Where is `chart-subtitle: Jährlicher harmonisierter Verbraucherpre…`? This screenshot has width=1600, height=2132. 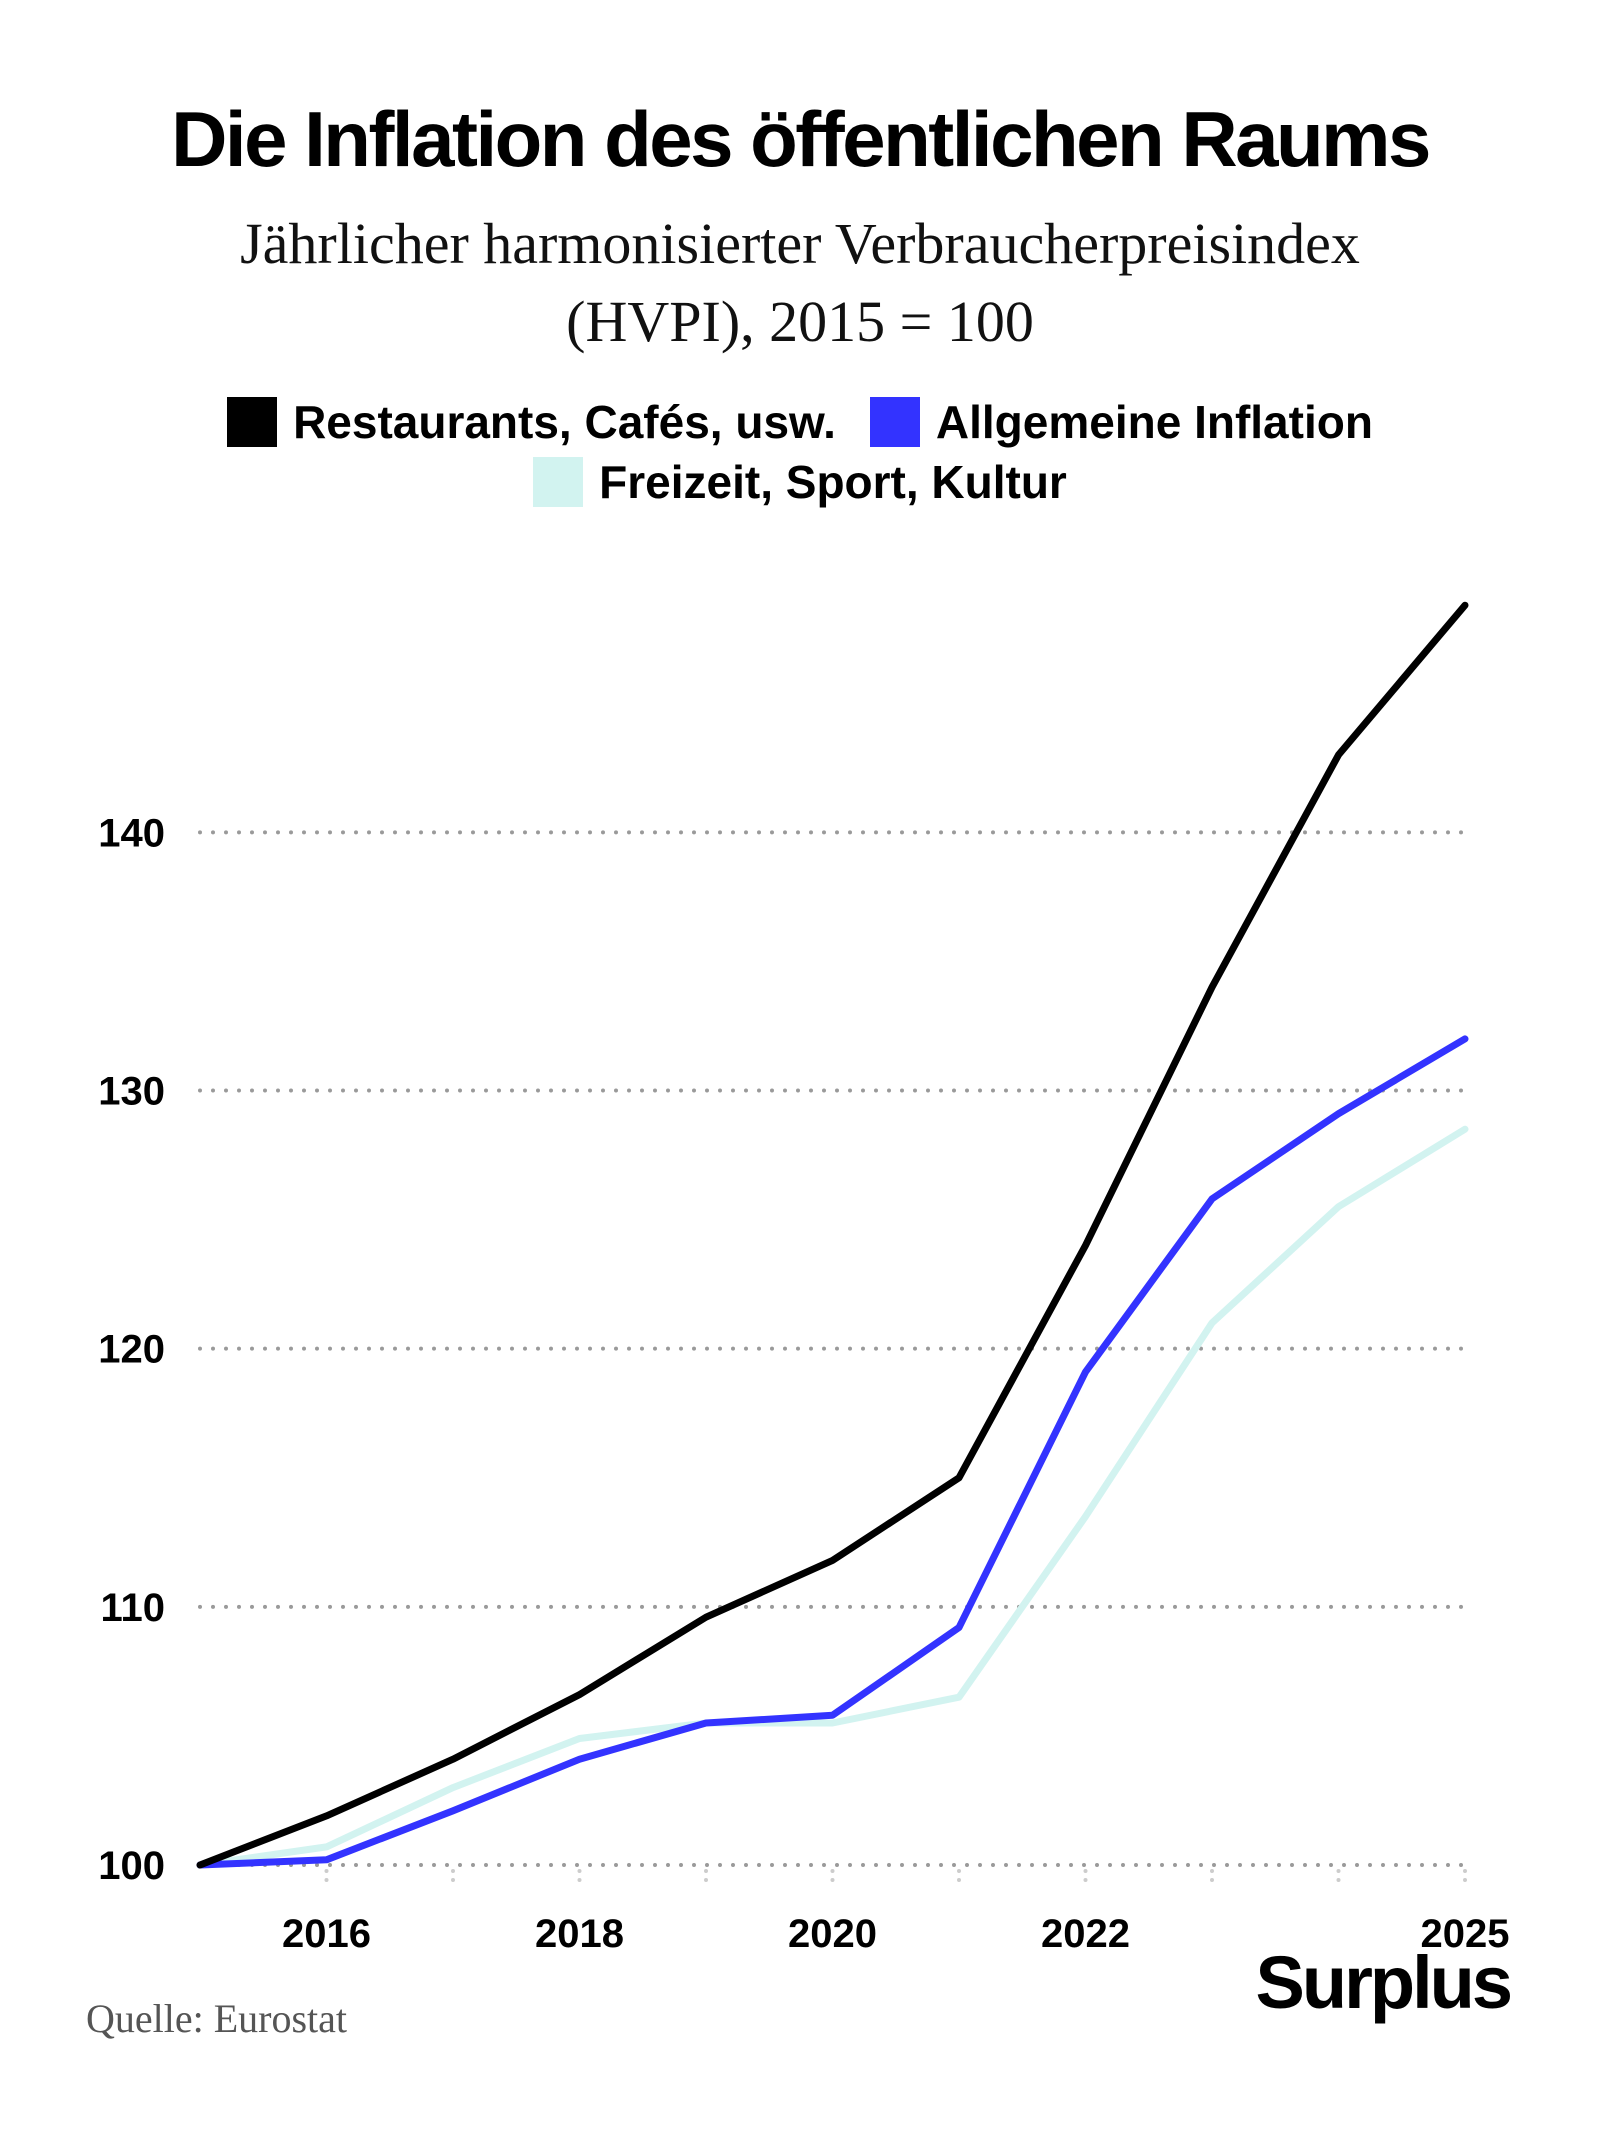 chart-subtitle: Jährlicher harmonisierter Verbraucherpre… is located at coordinates (800, 283).